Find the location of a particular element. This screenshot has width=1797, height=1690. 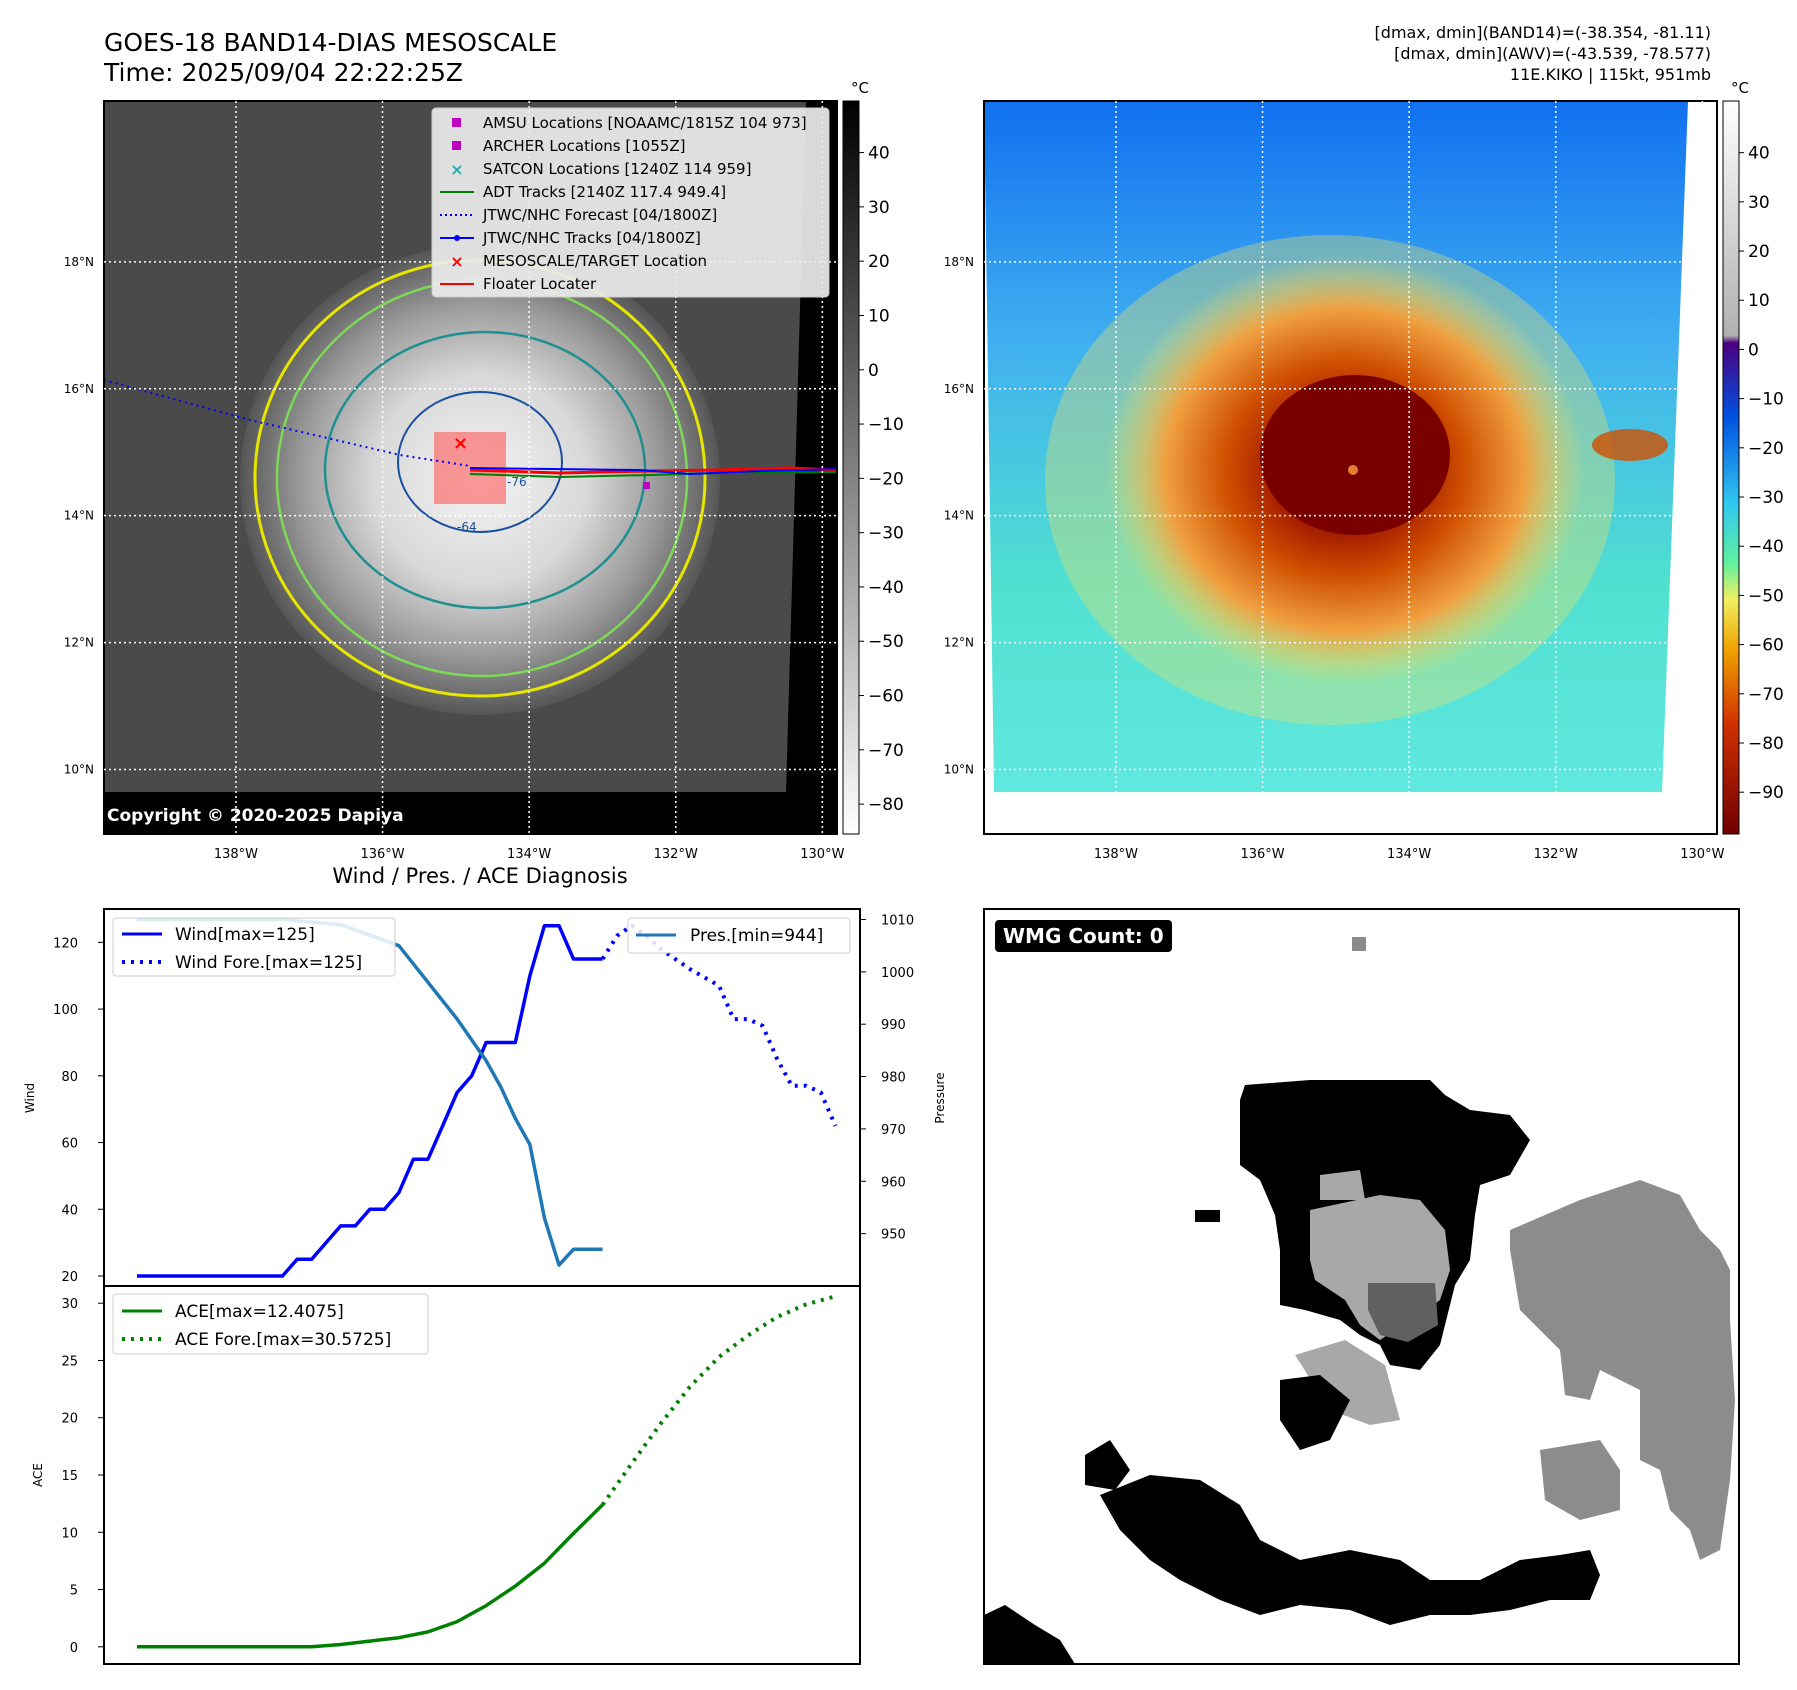

latitude-labels: 18°N 16°N 14°N 12°N 10°N is located at coordinates (79, 516).